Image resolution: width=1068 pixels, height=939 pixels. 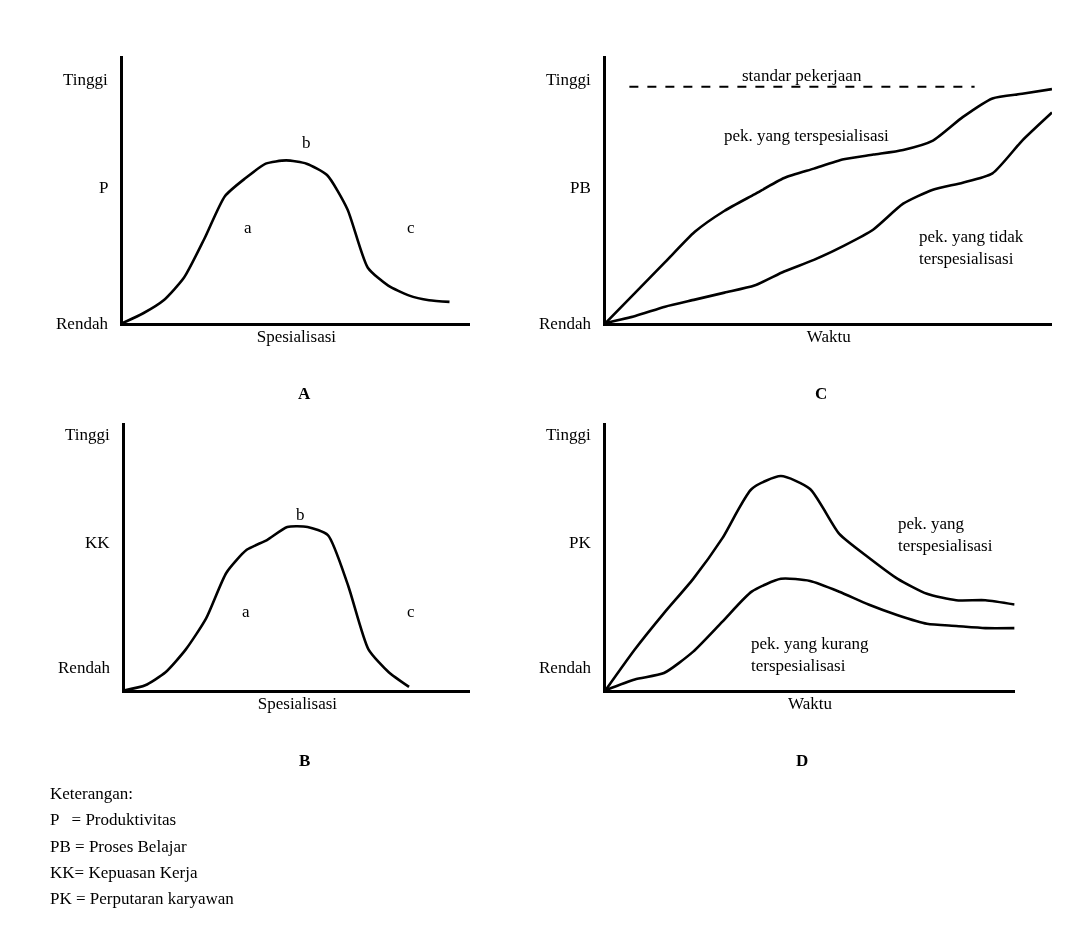 What do you see at coordinates (142, 898) in the screenshot?
I see `text: PK = Perputaran karyawan` at bounding box center [142, 898].